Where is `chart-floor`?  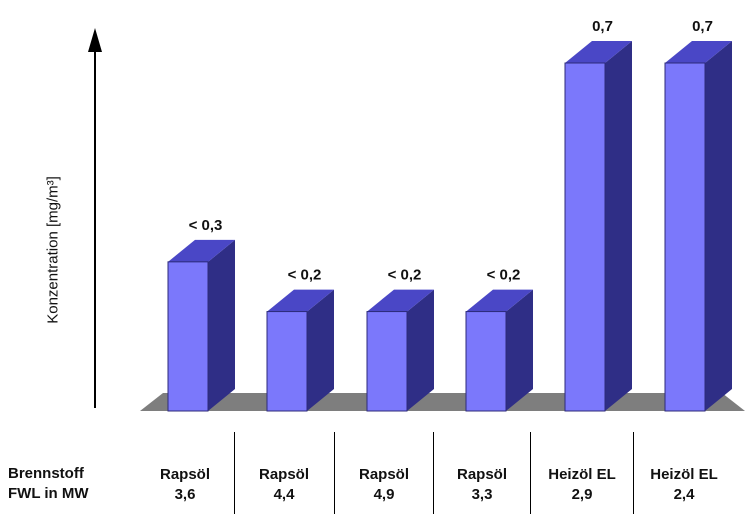
chart-floor is located at coordinates (442, 402).